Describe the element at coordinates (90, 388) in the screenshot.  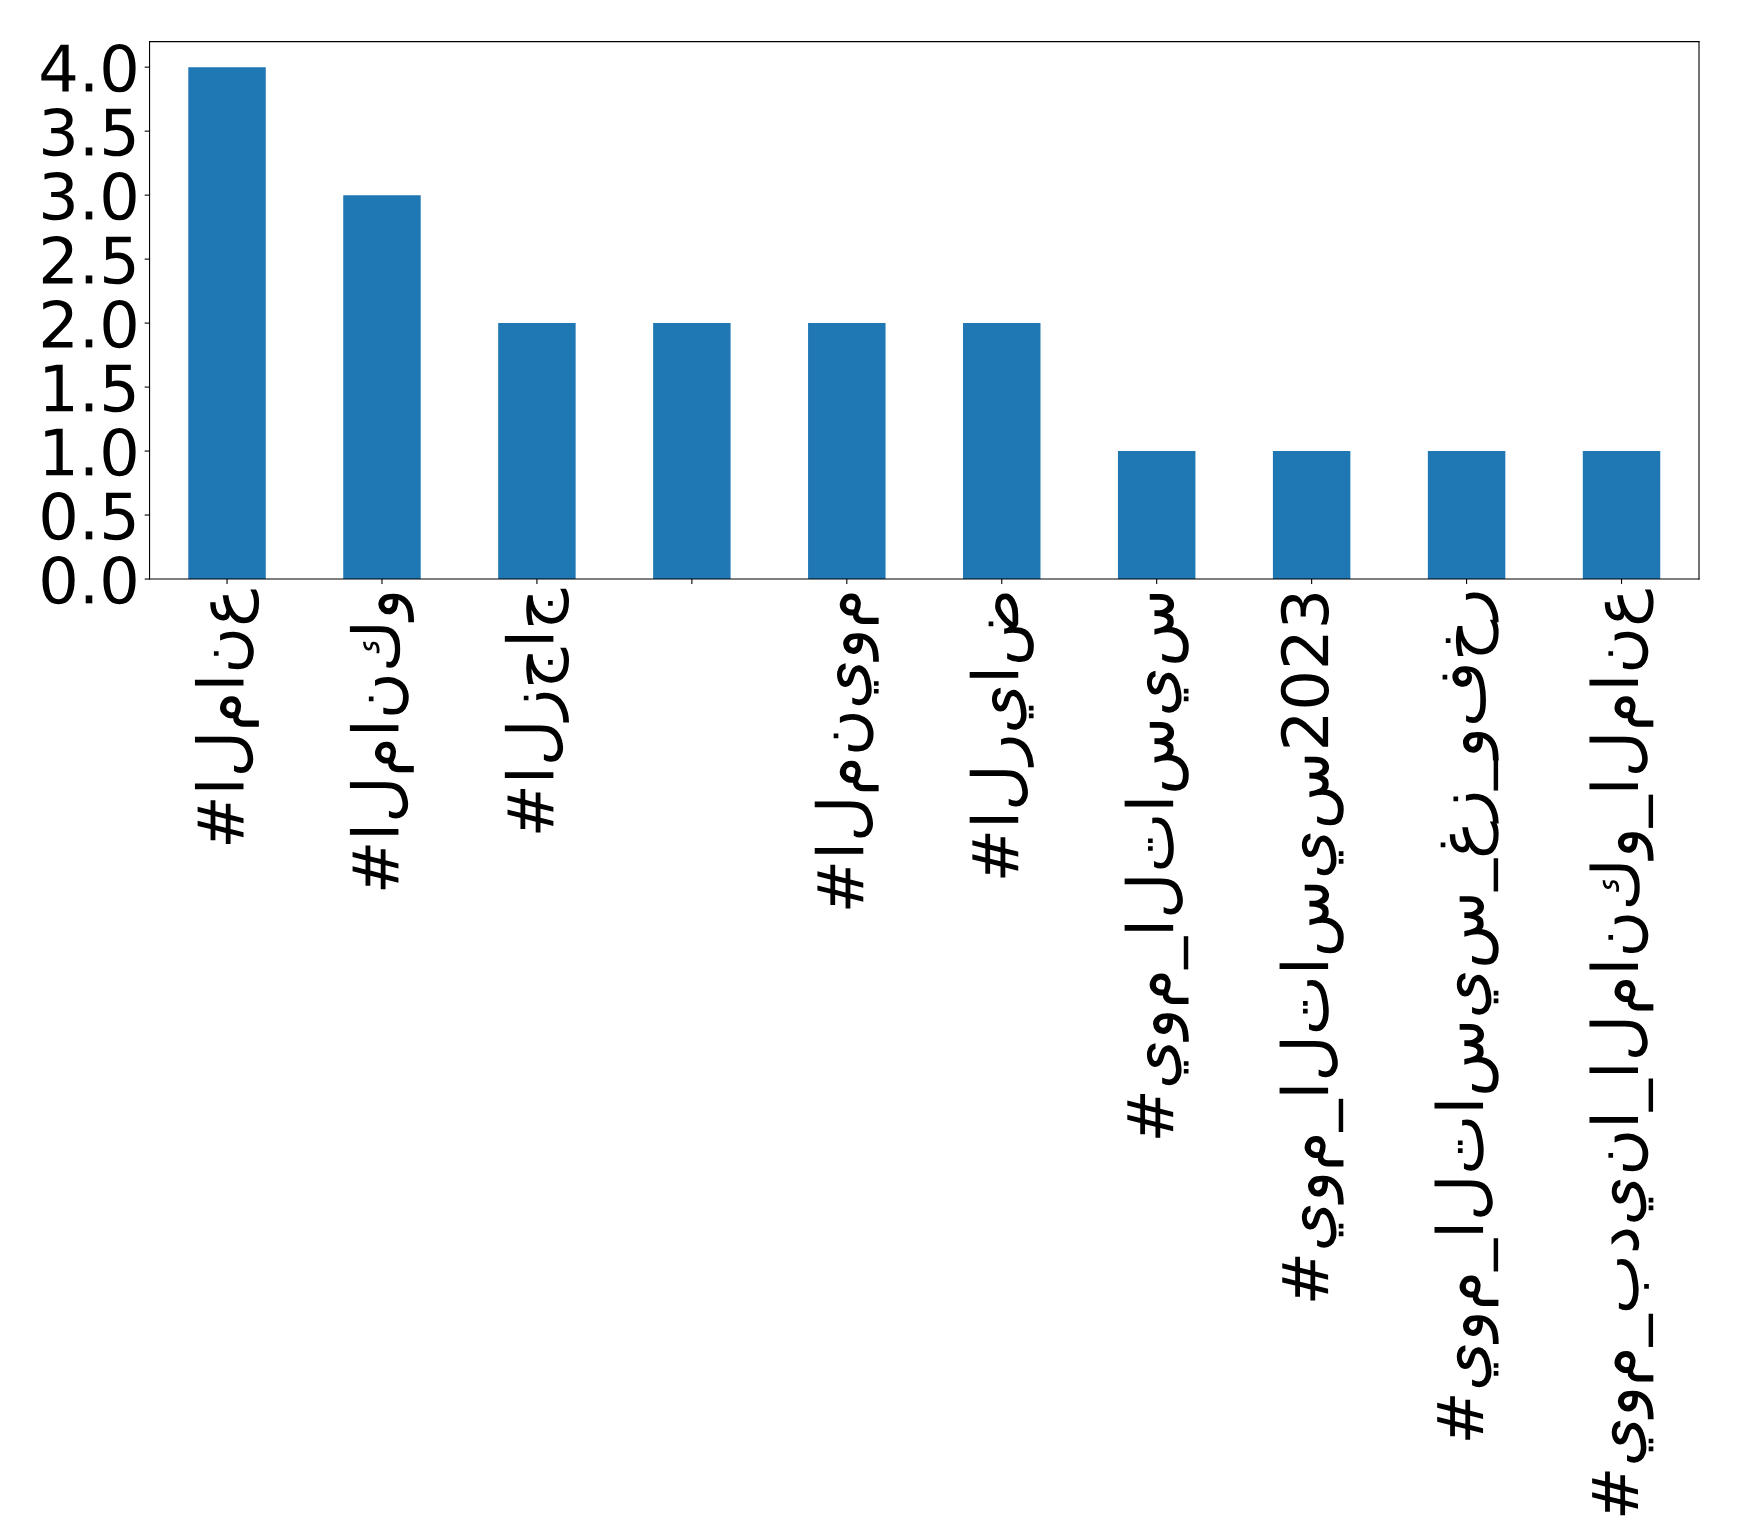
I see `y-tick-label: 1.5` at that location.